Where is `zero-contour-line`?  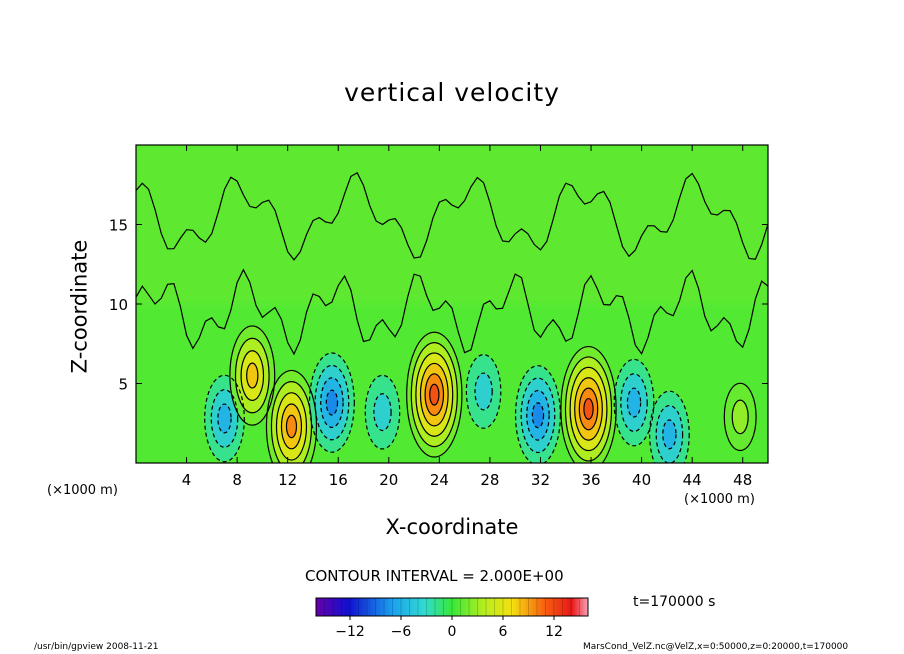 zero-contour-line is located at coordinates (452, 312).